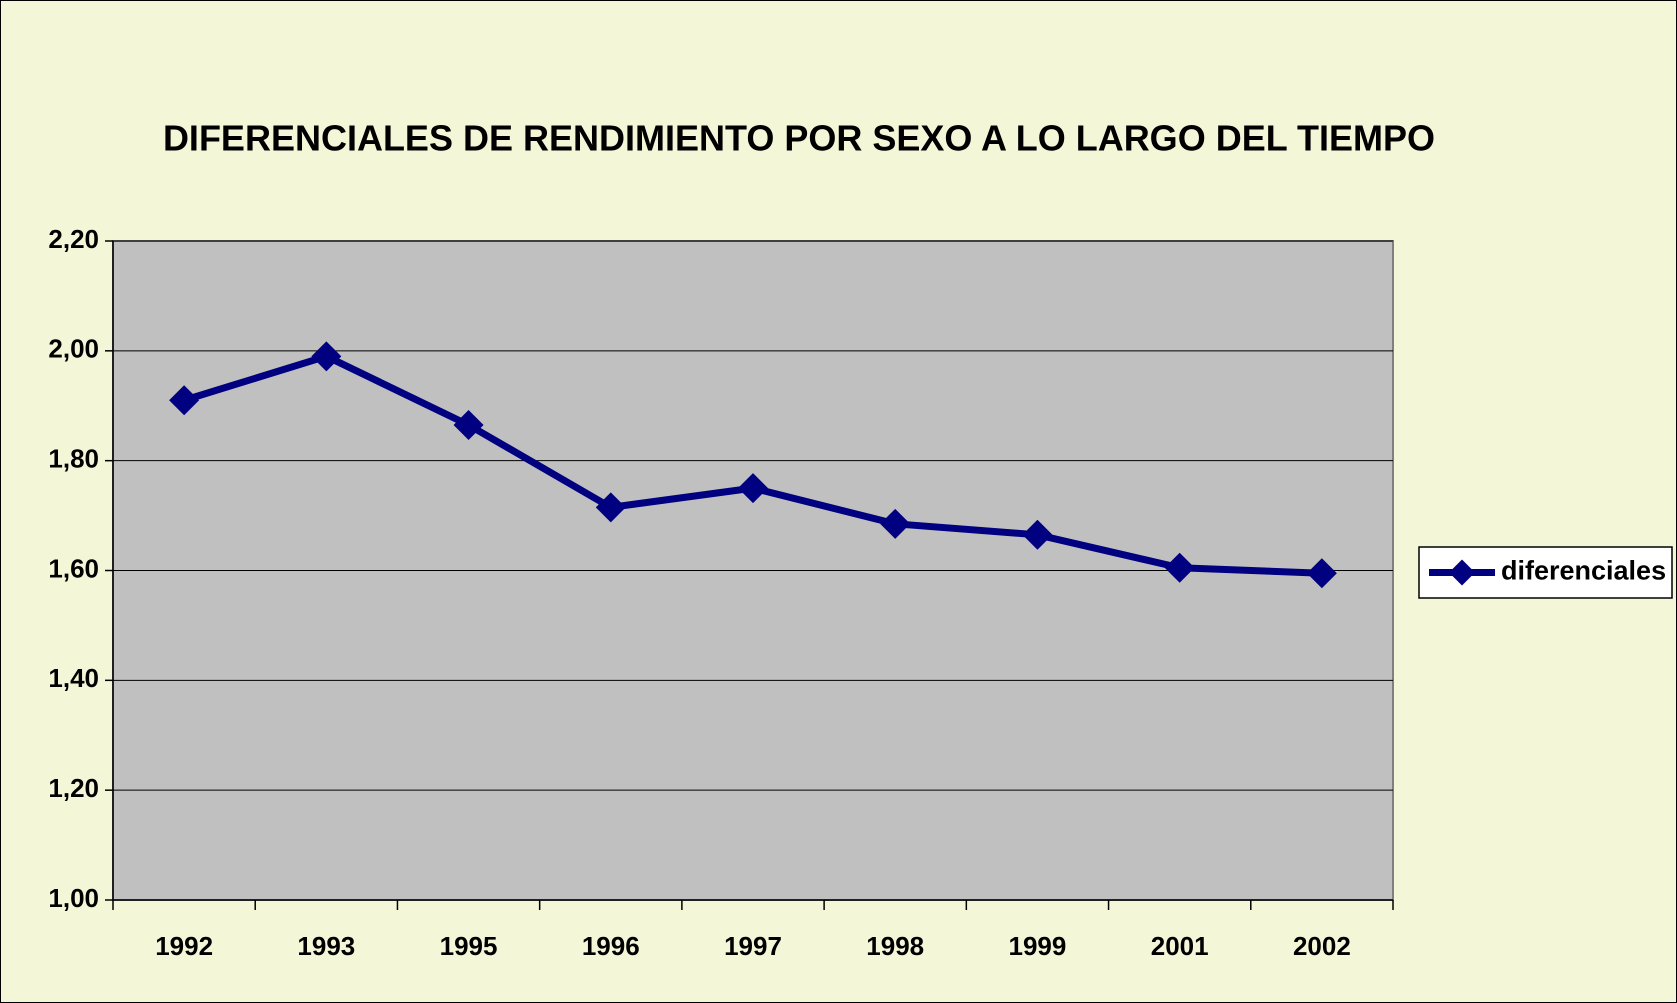  Describe the element at coordinates (1322, 946) in the screenshot. I see `x-tick-label: 2002` at that location.